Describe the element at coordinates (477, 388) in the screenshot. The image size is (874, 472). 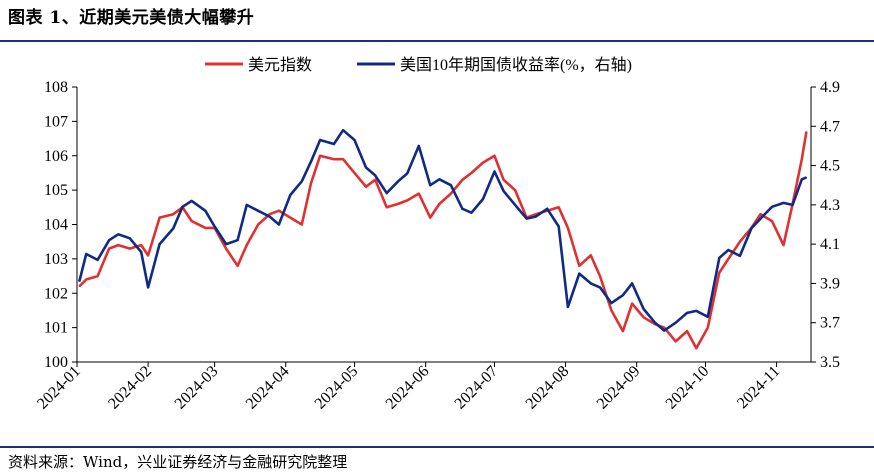
I see `x-tick-label: 2024-07` at that location.